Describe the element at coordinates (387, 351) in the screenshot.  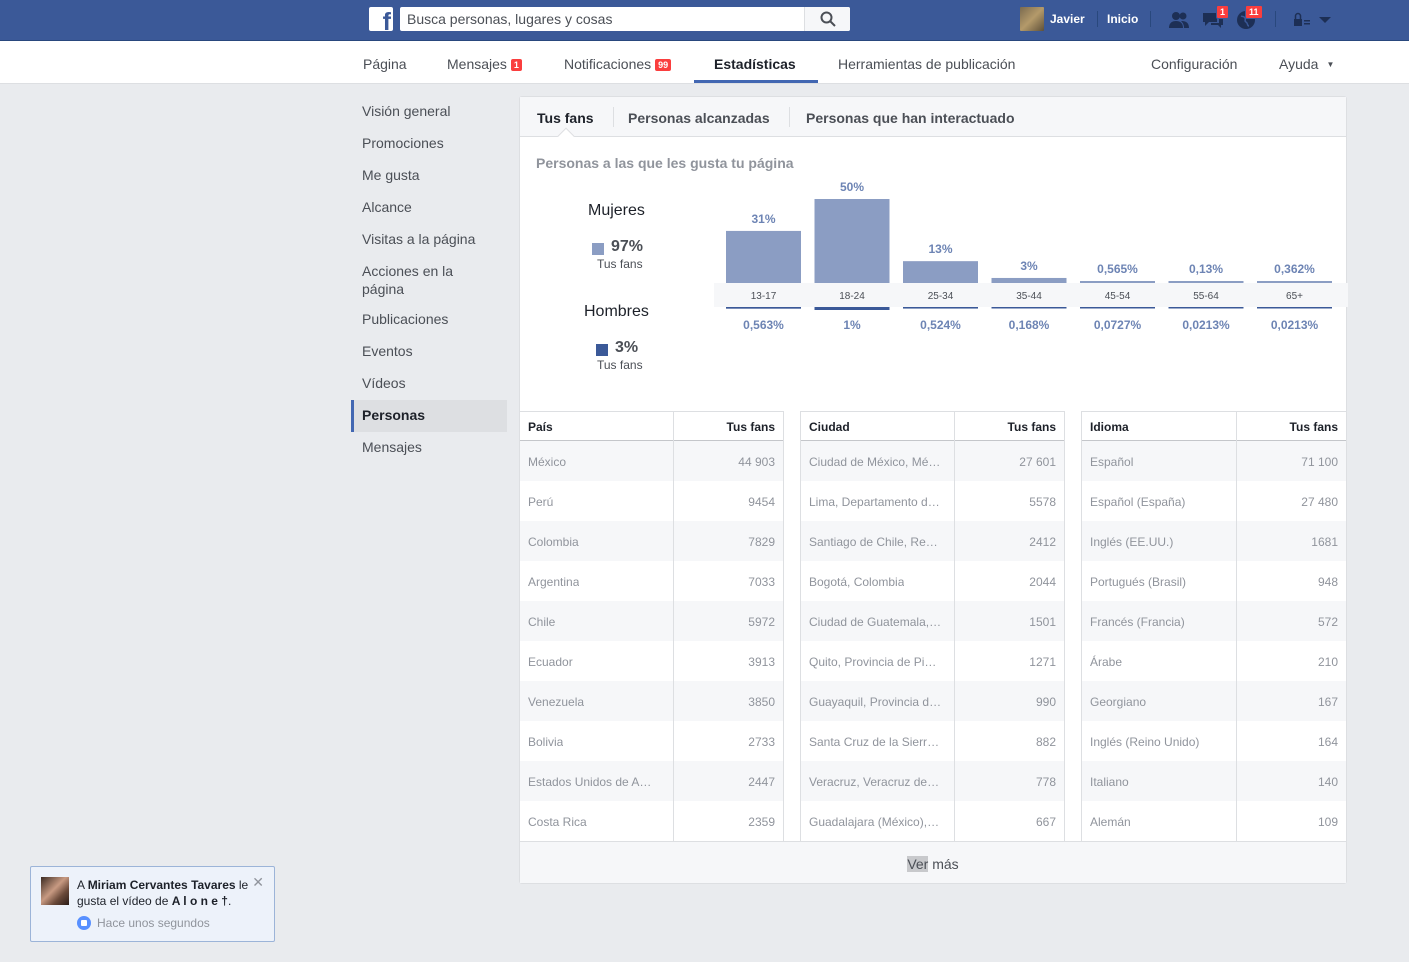
I see `sidebar-item-eventos: Eventos` at that location.